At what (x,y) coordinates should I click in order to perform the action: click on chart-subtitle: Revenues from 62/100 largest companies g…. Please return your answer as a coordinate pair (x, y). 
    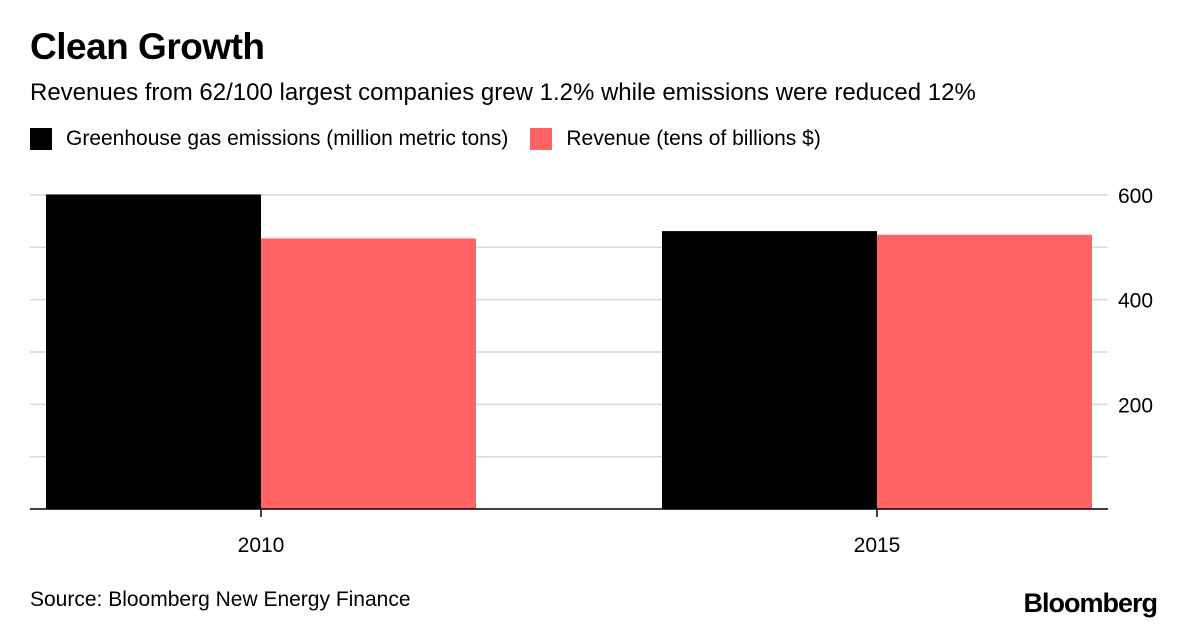
    Looking at the image, I should click on (503, 92).